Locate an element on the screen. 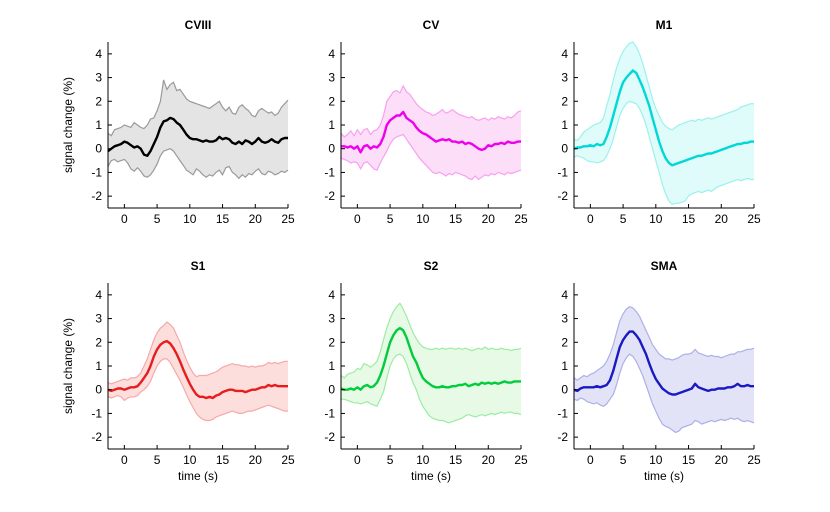  subplot-title: S1 is located at coordinates (198, 266).